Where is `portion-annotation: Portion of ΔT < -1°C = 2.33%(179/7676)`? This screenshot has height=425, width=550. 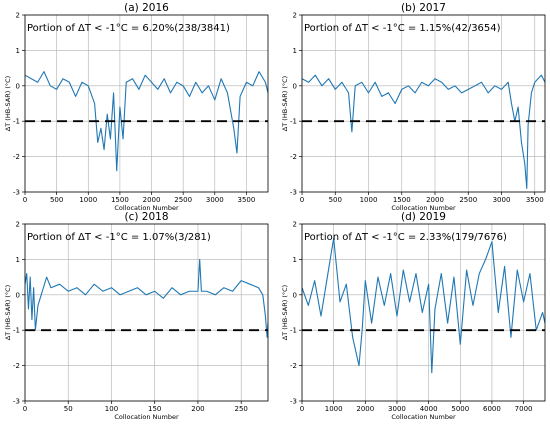 portion-annotation: Portion of ΔT < -1°C = 2.33%(179/7676) is located at coordinates (405, 237).